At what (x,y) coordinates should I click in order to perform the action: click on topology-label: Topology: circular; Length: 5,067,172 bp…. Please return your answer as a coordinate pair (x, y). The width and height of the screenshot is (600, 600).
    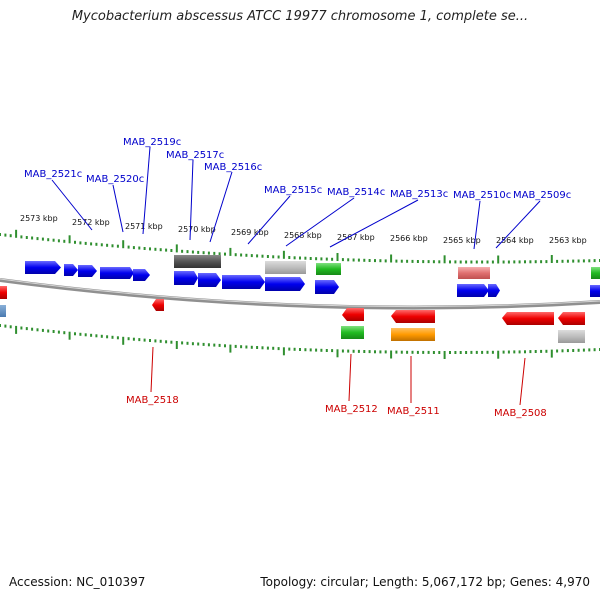
    Looking at the image, I should click on (425, 582).